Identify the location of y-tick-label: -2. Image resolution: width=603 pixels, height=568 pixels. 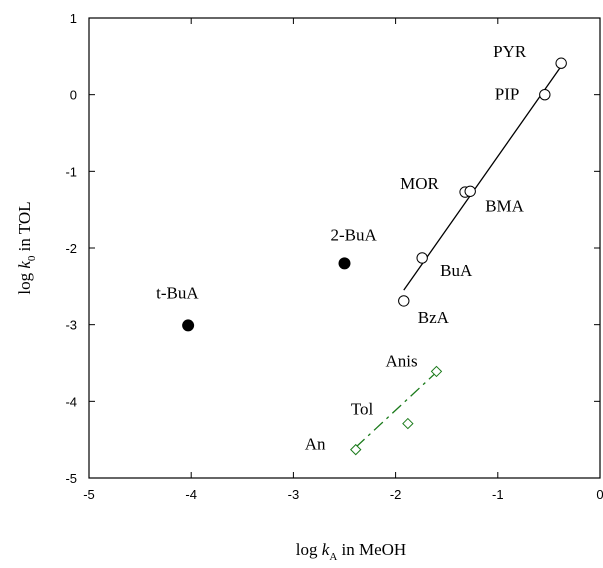
(71, 248).